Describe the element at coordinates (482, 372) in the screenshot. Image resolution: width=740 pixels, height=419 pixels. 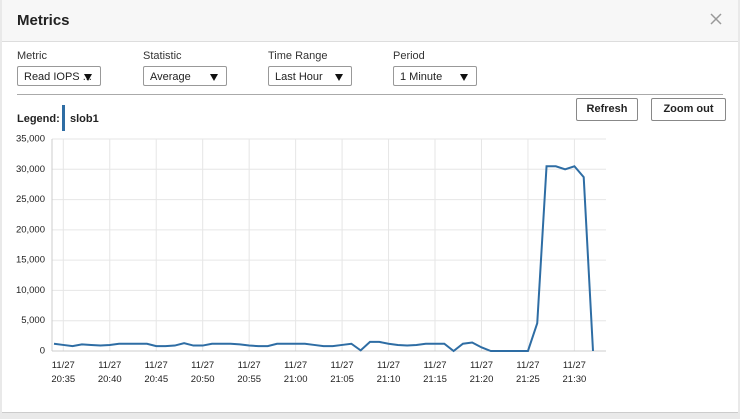
I see `x-tick-label: 11/27 21:20` at that location.